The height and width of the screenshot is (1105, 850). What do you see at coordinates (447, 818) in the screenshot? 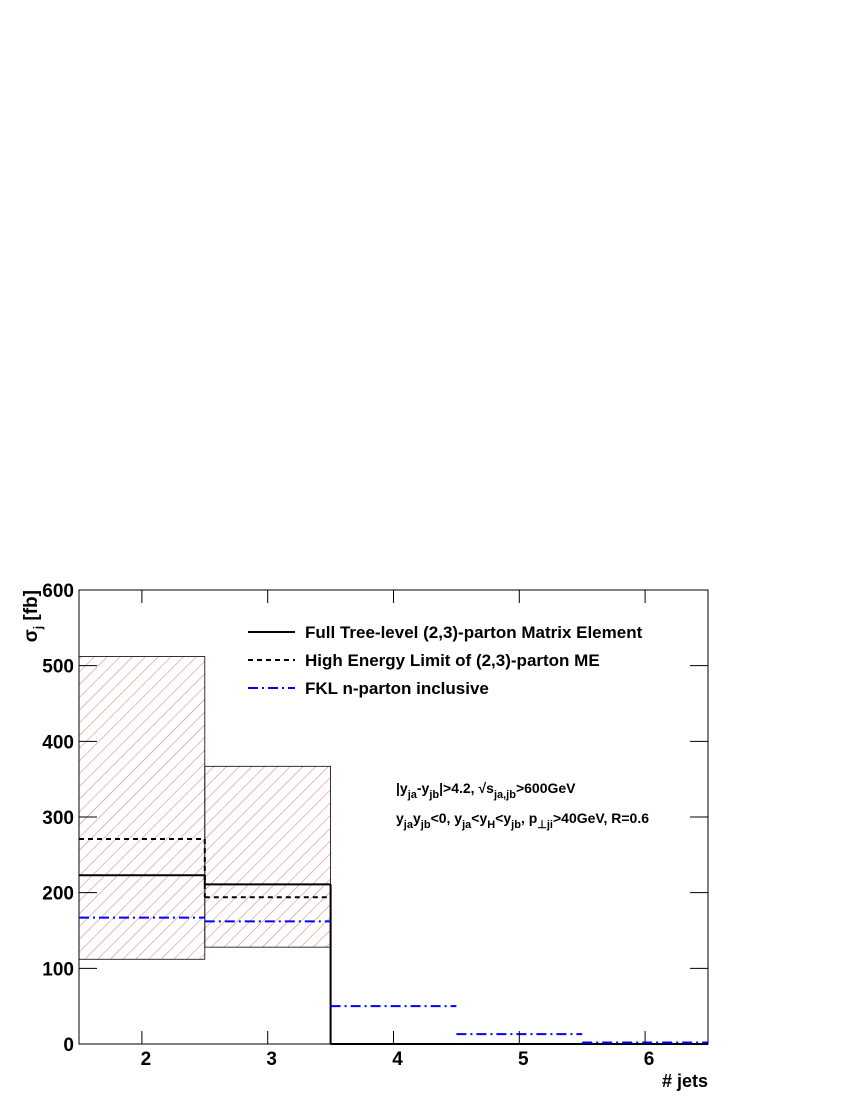
I see `text-part: <0, y` at bounding box center [447, 818].